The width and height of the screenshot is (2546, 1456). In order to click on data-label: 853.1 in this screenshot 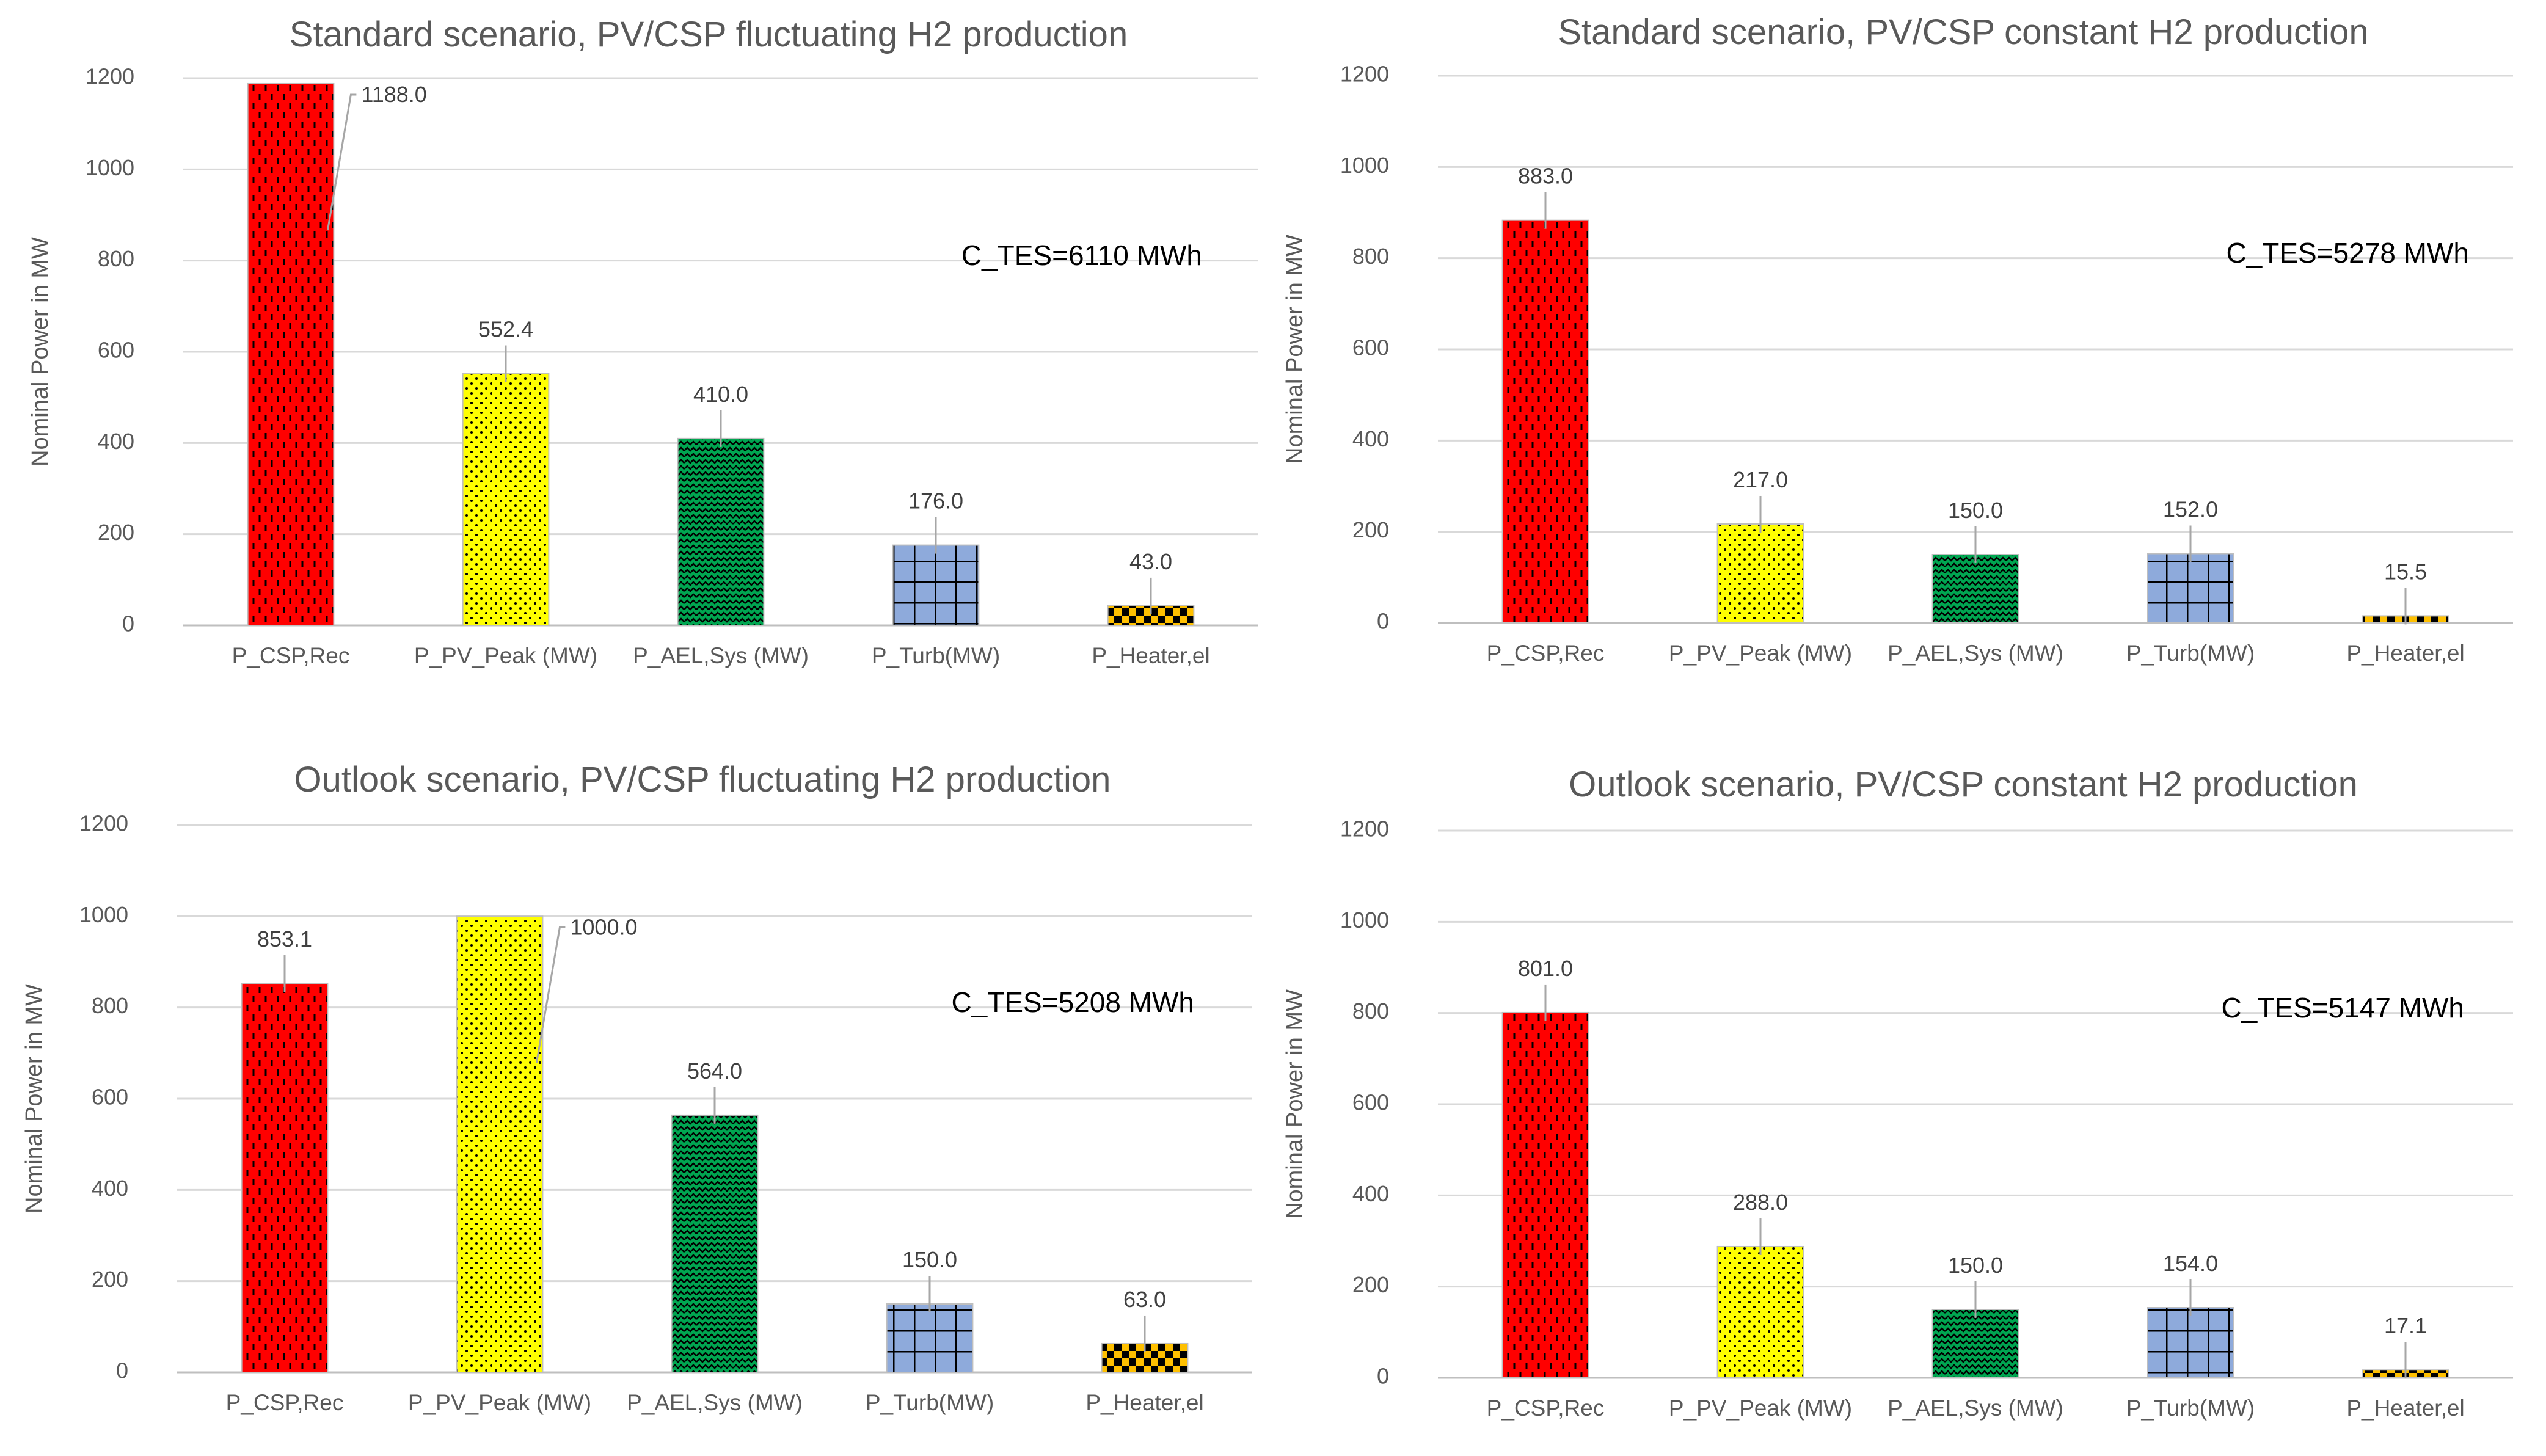, I will do `click(284, 939)`.